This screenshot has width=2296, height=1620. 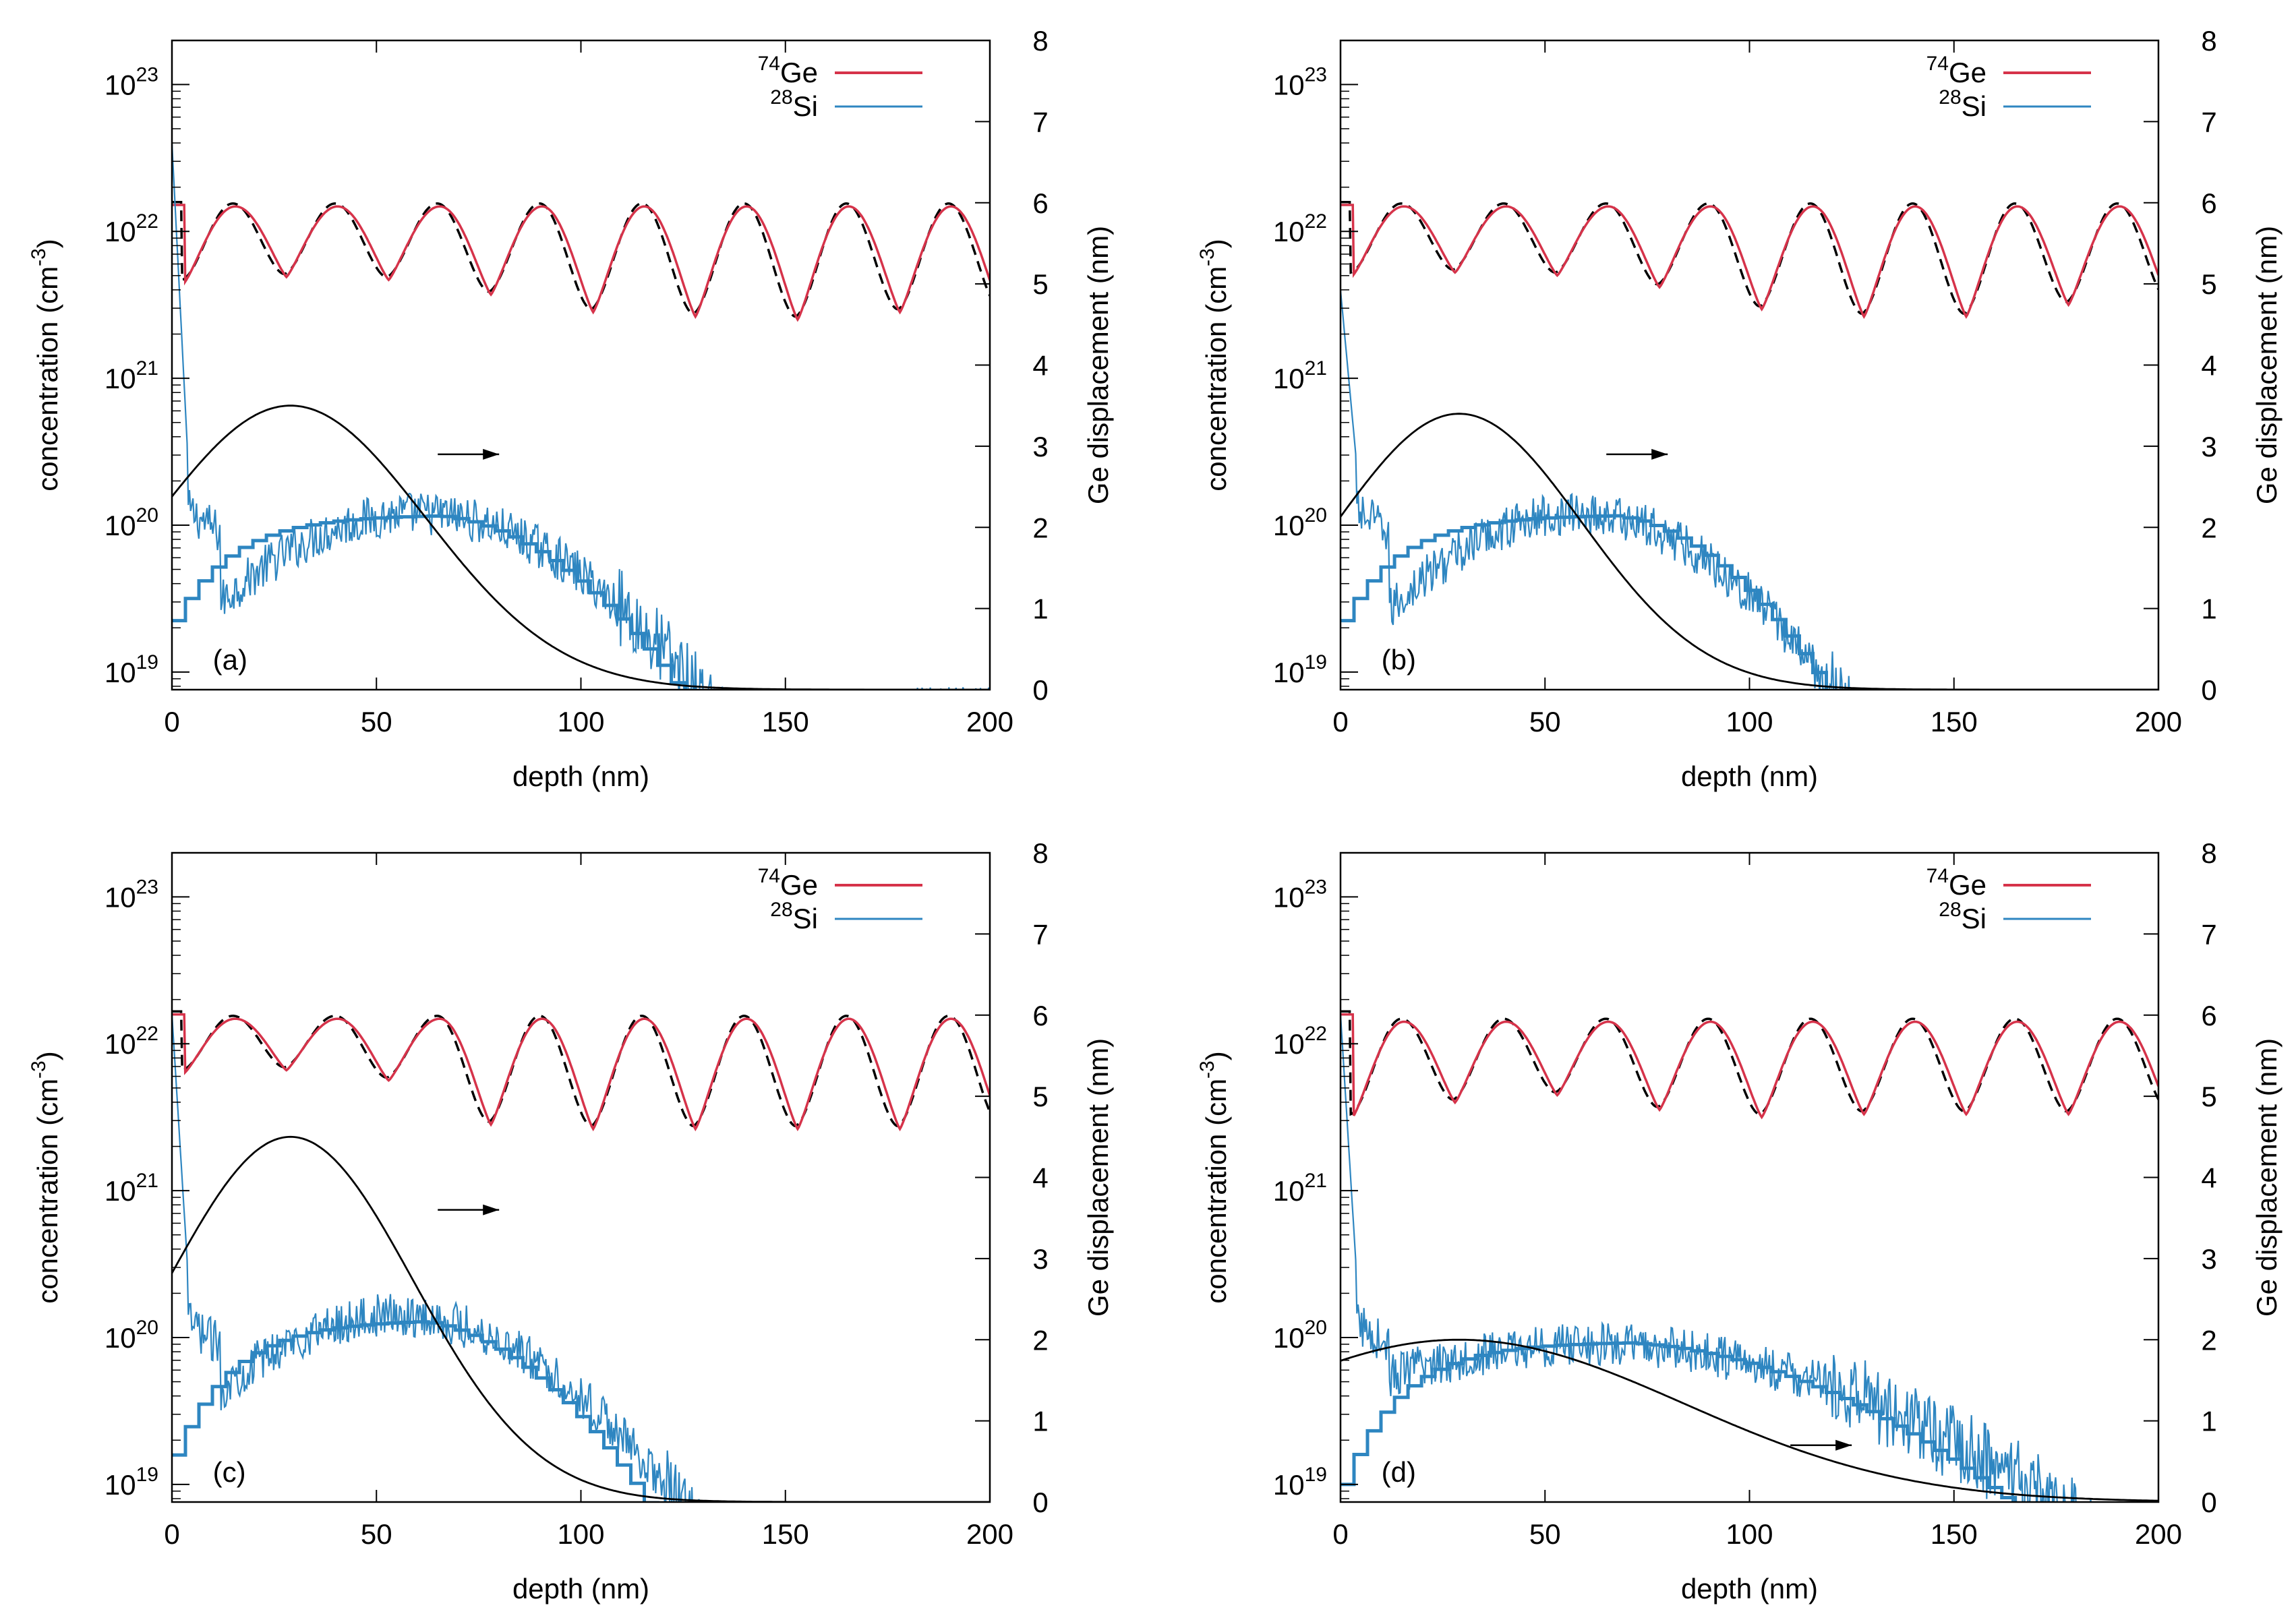 What do you see at coordinates (229, 1472) in the screenshot?
I see `panel-label: (c)` at bounding box center [229, 1472].